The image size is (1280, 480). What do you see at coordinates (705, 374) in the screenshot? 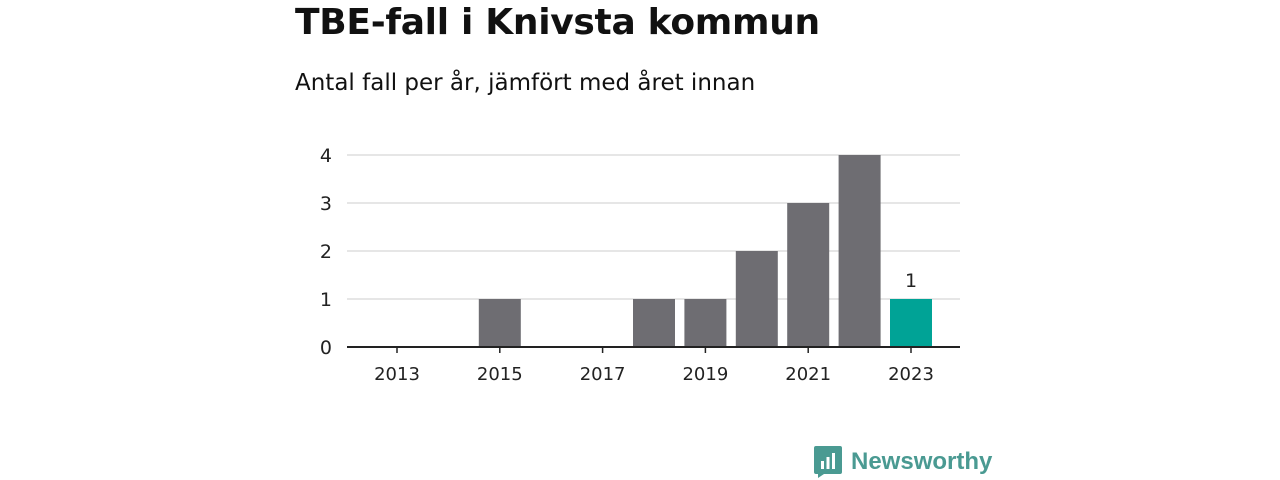
I see `x-tick-label: 2019` at bounding box center [705, 374].